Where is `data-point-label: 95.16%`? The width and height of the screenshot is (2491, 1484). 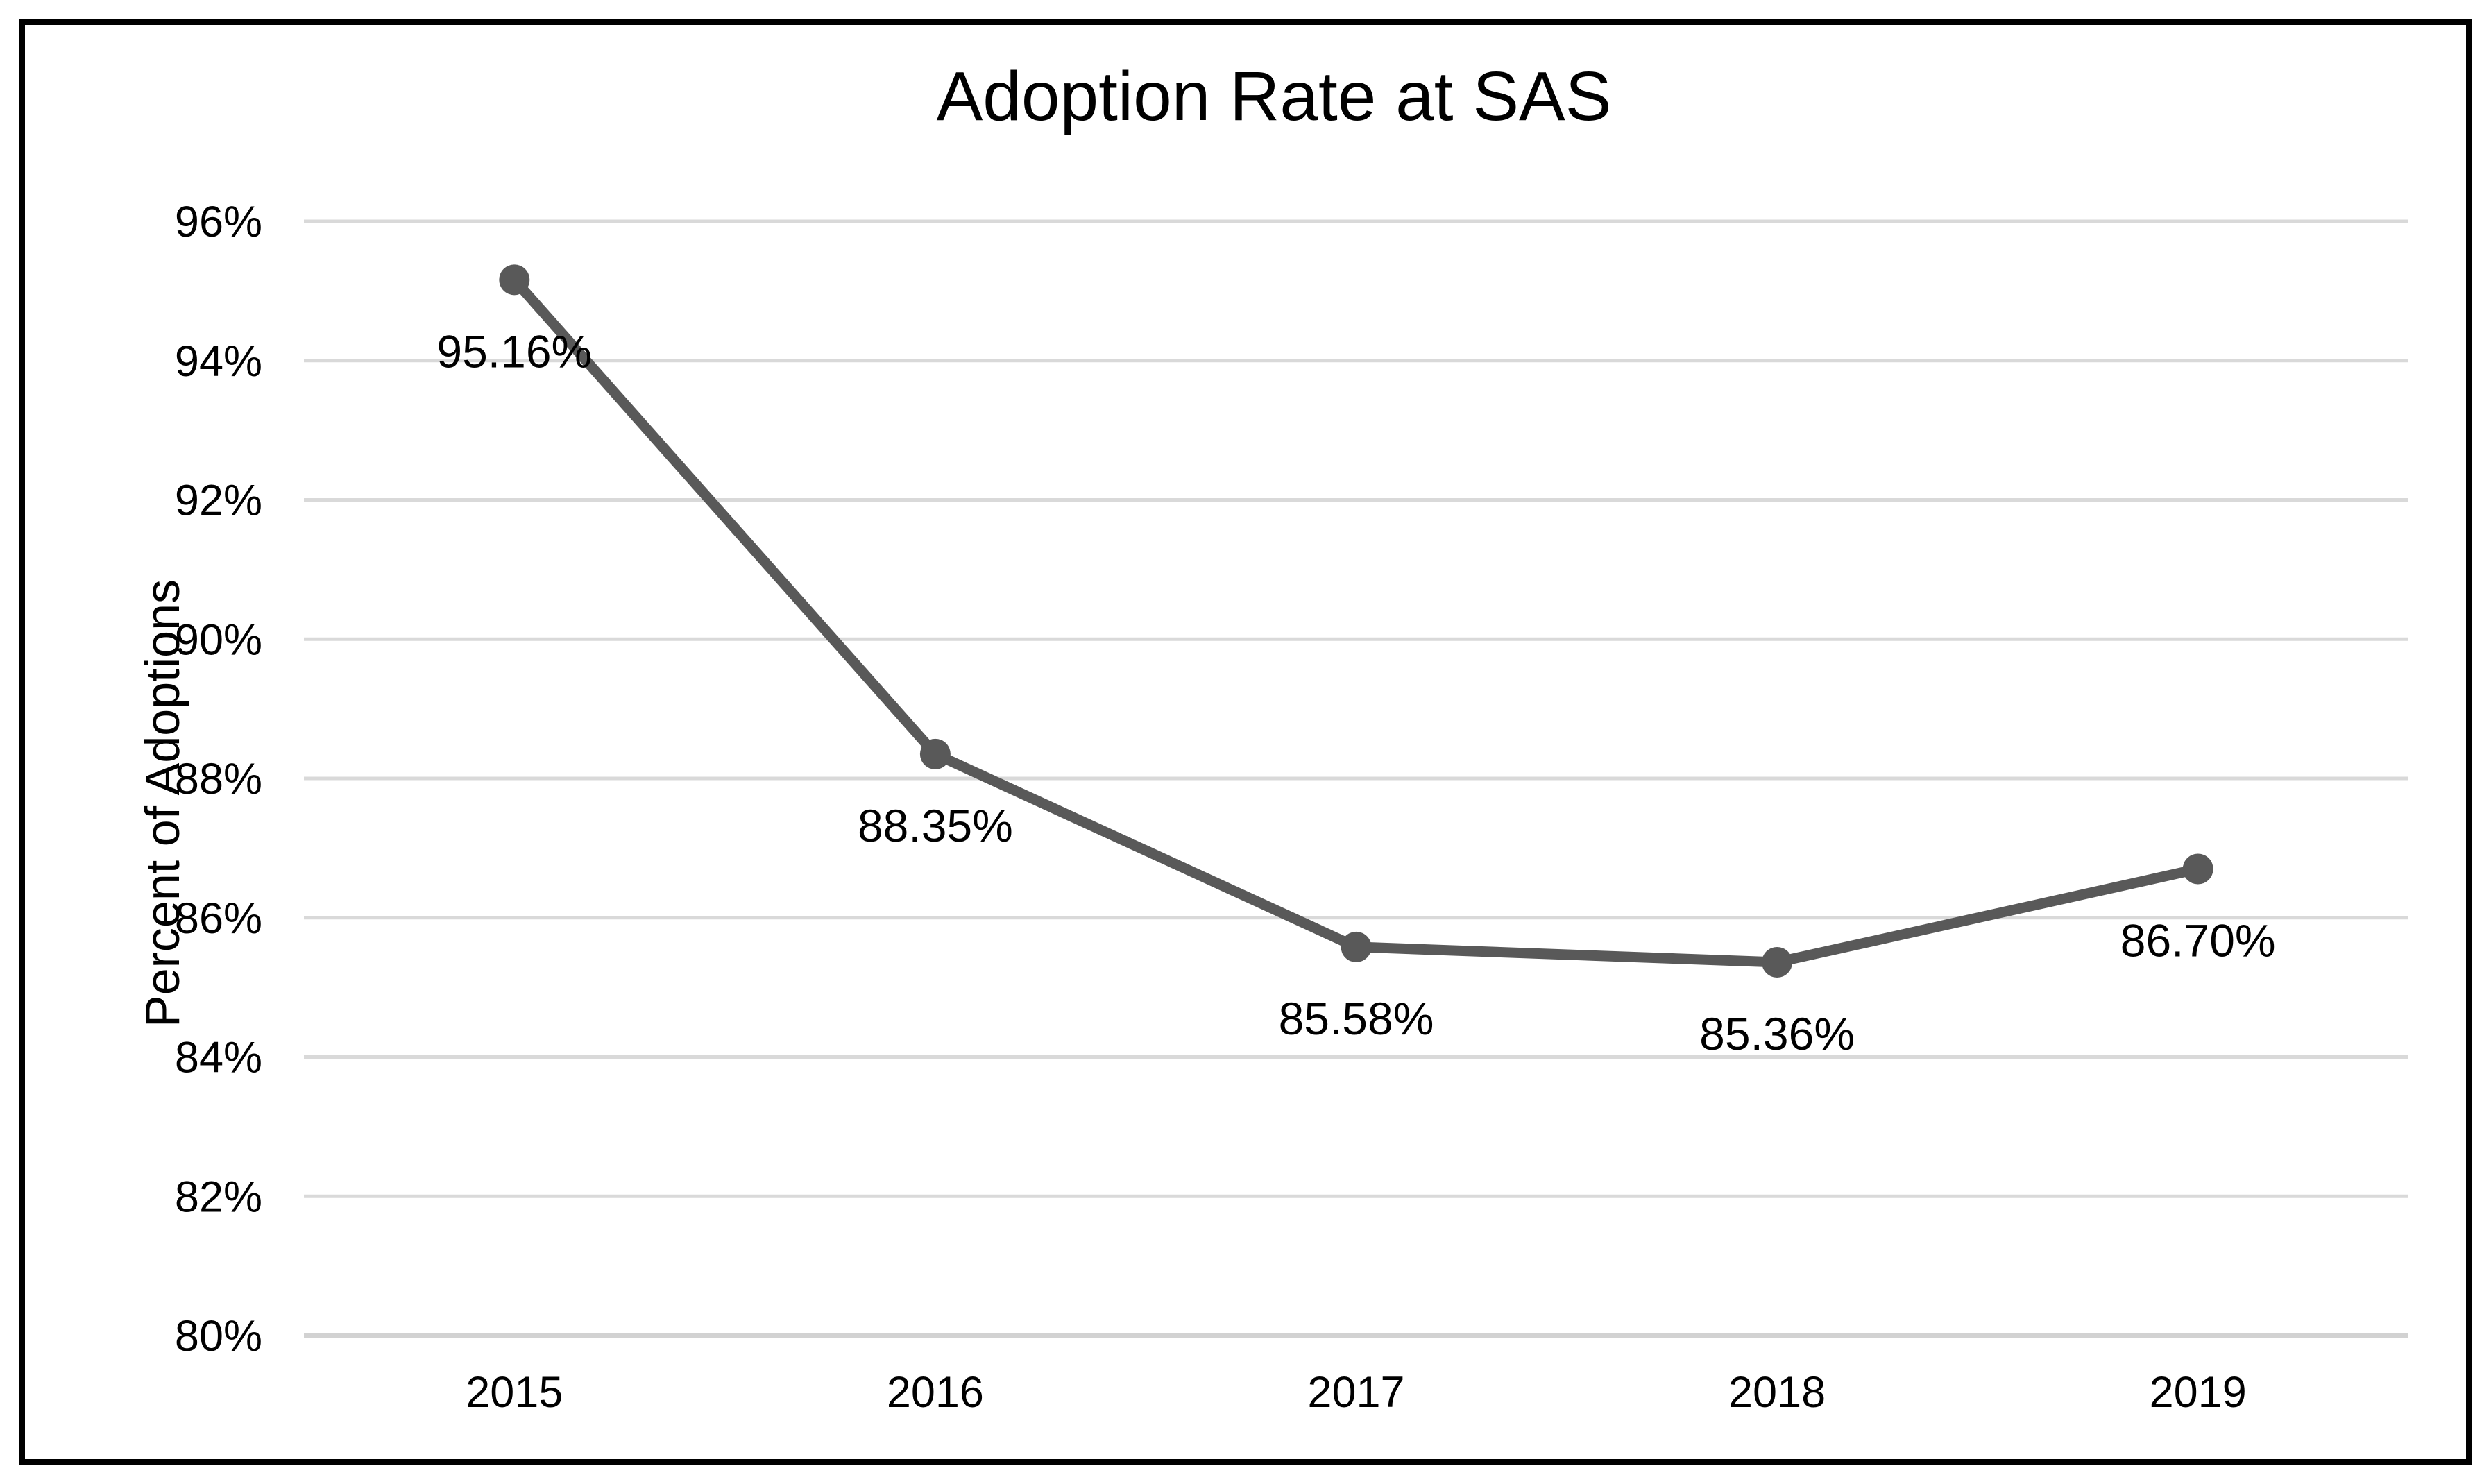 data-point-label: 95.16% is located at coordinates (514, 351).